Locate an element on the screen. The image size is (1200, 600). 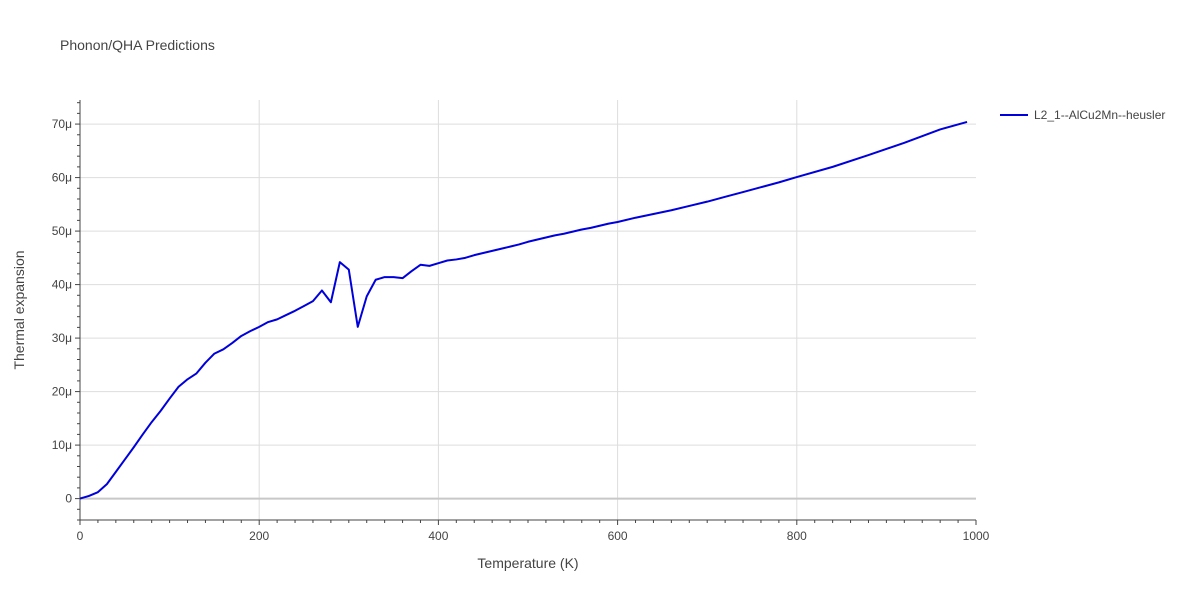
x-axis-title: Temperature (K) is located at coordinates (527, 563).